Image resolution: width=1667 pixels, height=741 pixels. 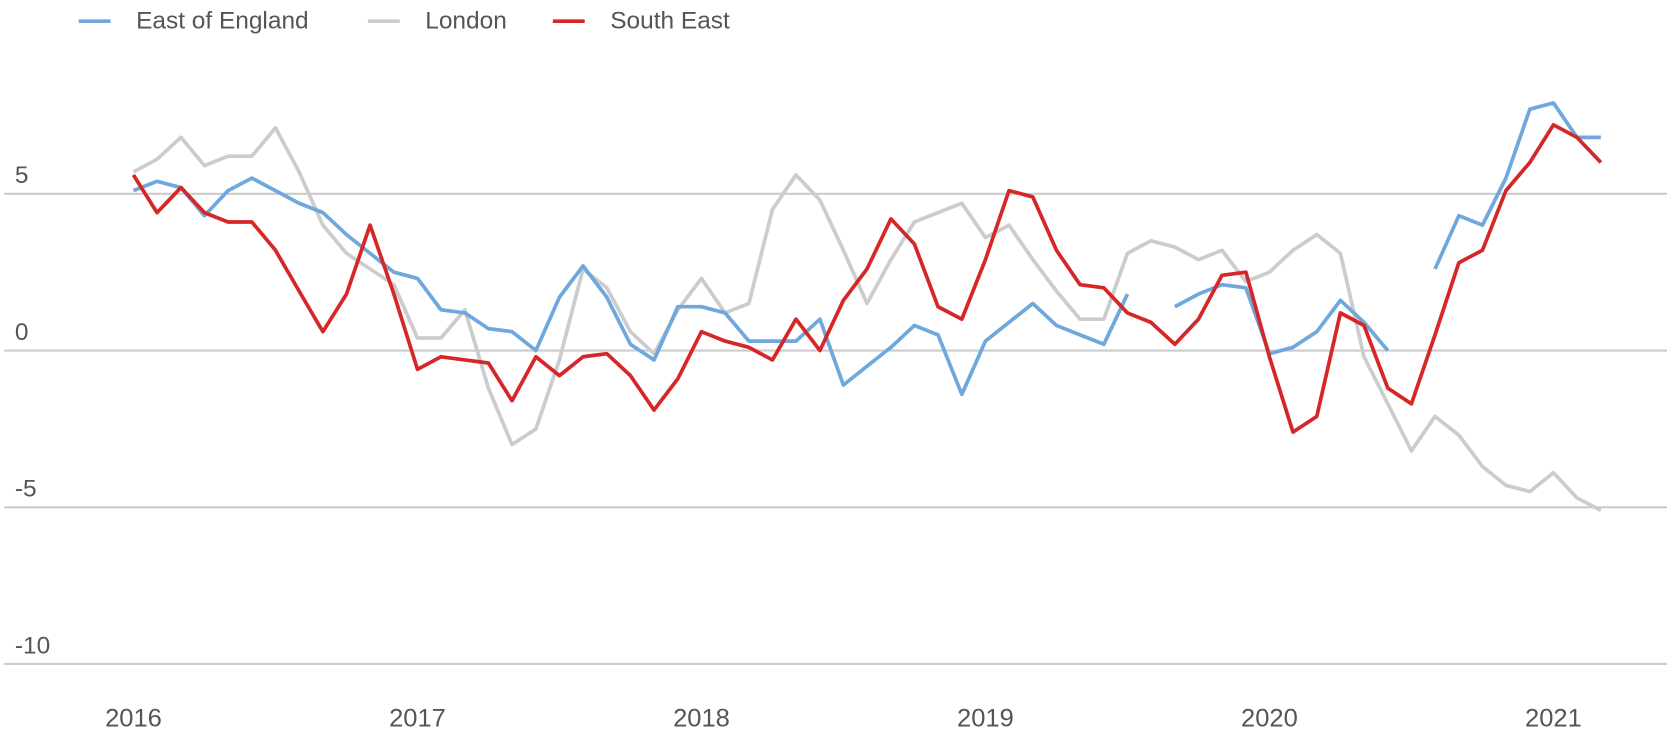 I want to click on x-tick-label: 2020, so click(x=1269, y=719).